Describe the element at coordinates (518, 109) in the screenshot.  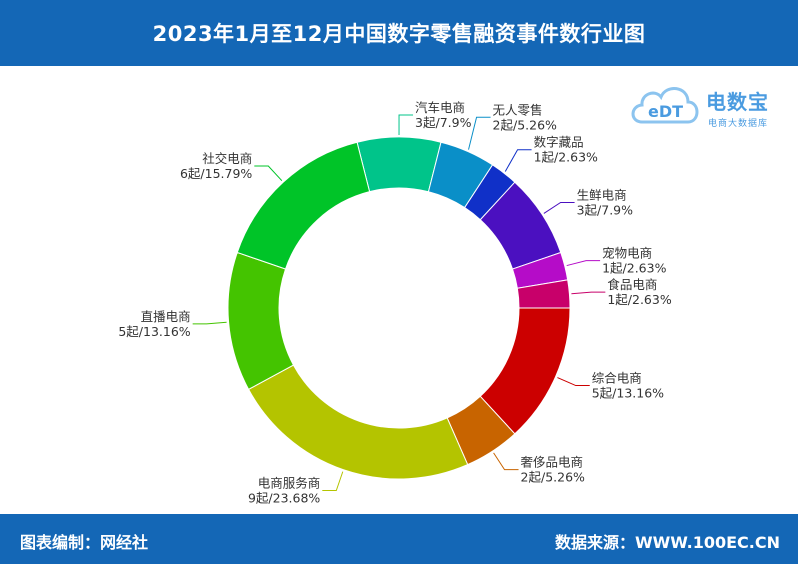
I see `slice-name-label: 无人零售` at that location.